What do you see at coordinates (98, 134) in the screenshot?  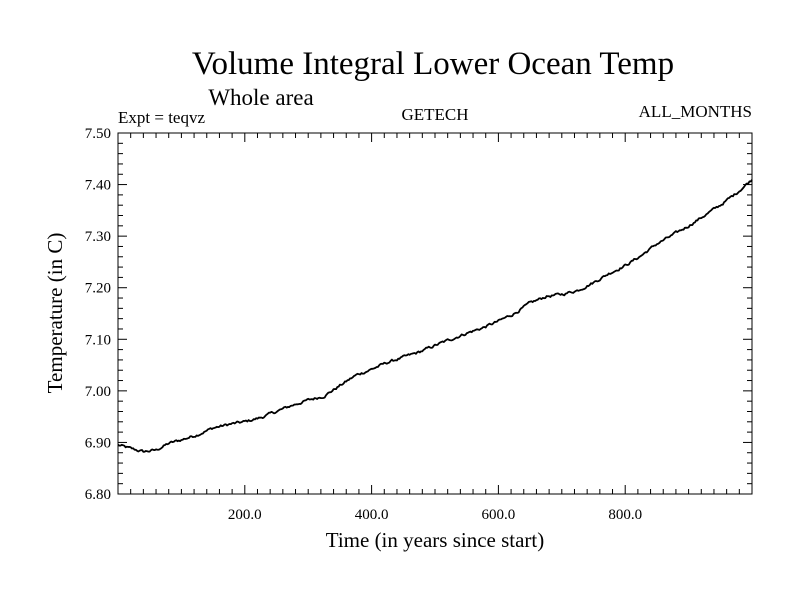 I see `y-tick-label: 7.50` at bounding box center [98, 134].